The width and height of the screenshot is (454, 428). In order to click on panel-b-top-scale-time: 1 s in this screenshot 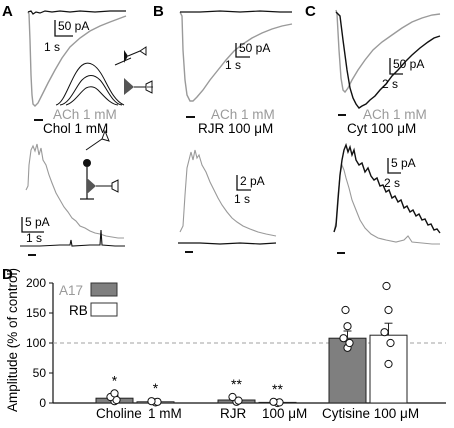, I will do `click(233, 65)`.